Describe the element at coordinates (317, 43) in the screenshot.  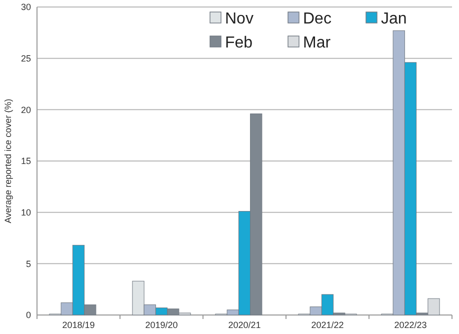
I see `legend-label: Mar` at that location.